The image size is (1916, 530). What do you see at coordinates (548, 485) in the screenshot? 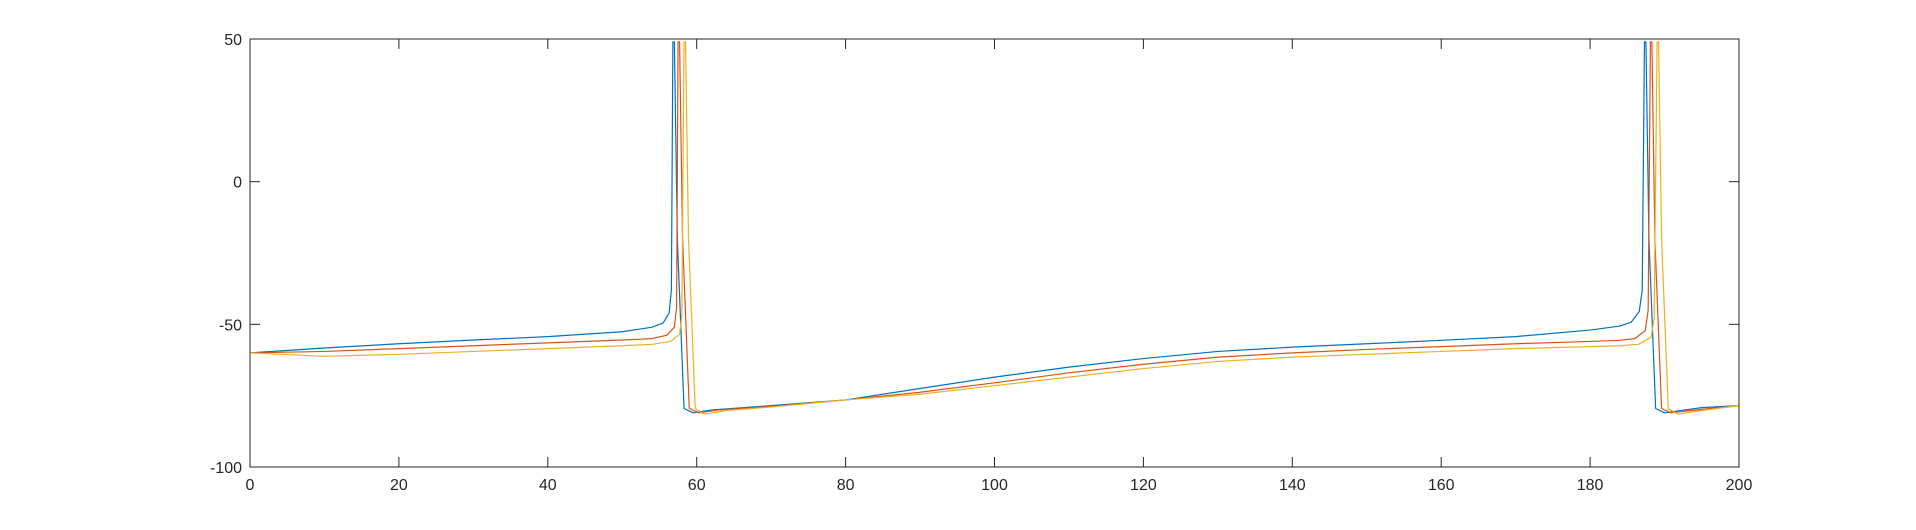
I see `x-tick-label: 40` at bounding box center [548, 485].